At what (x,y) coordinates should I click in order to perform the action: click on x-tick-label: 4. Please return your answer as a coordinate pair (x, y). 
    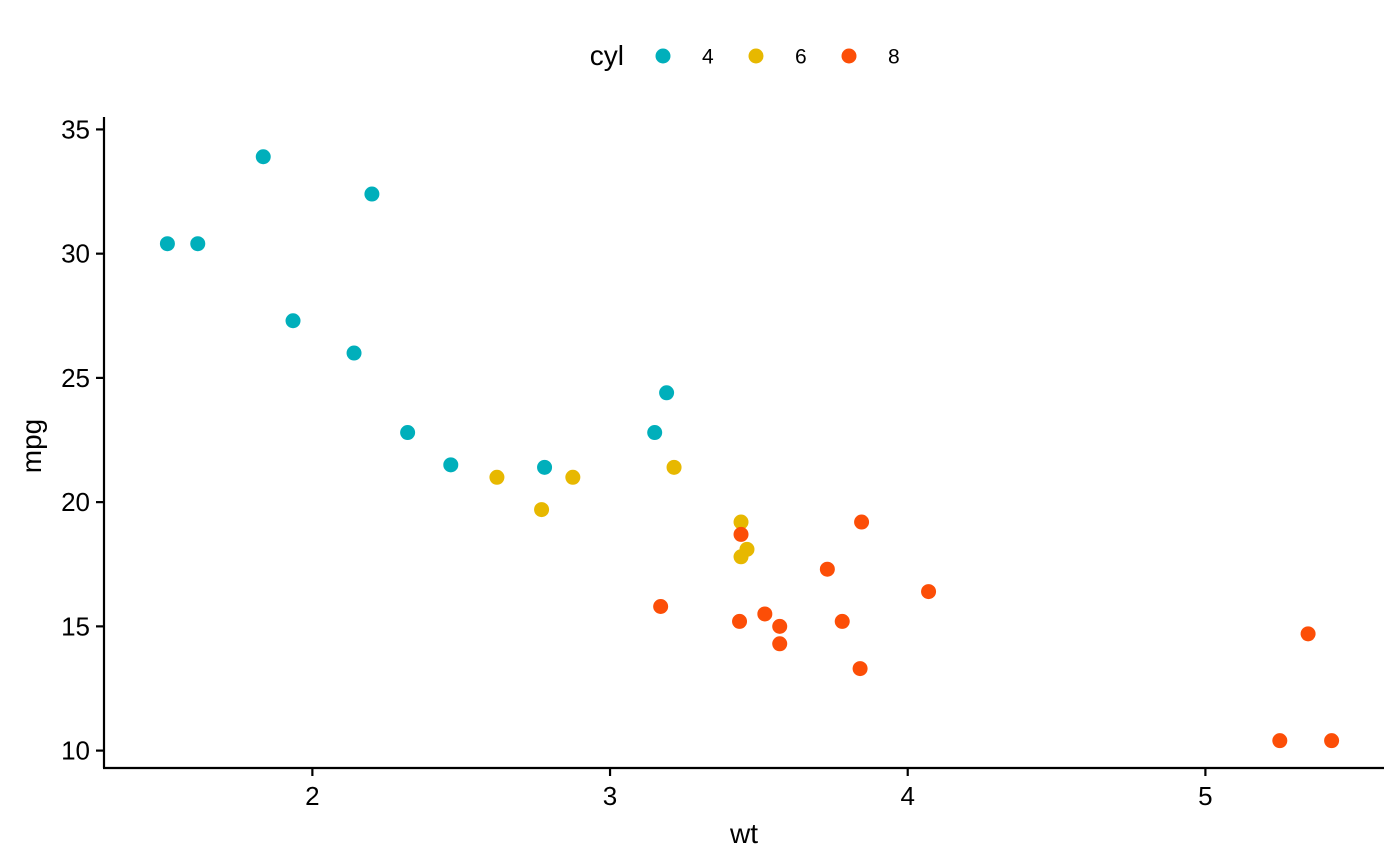
    Looking at the image, I should click on (907, 796).